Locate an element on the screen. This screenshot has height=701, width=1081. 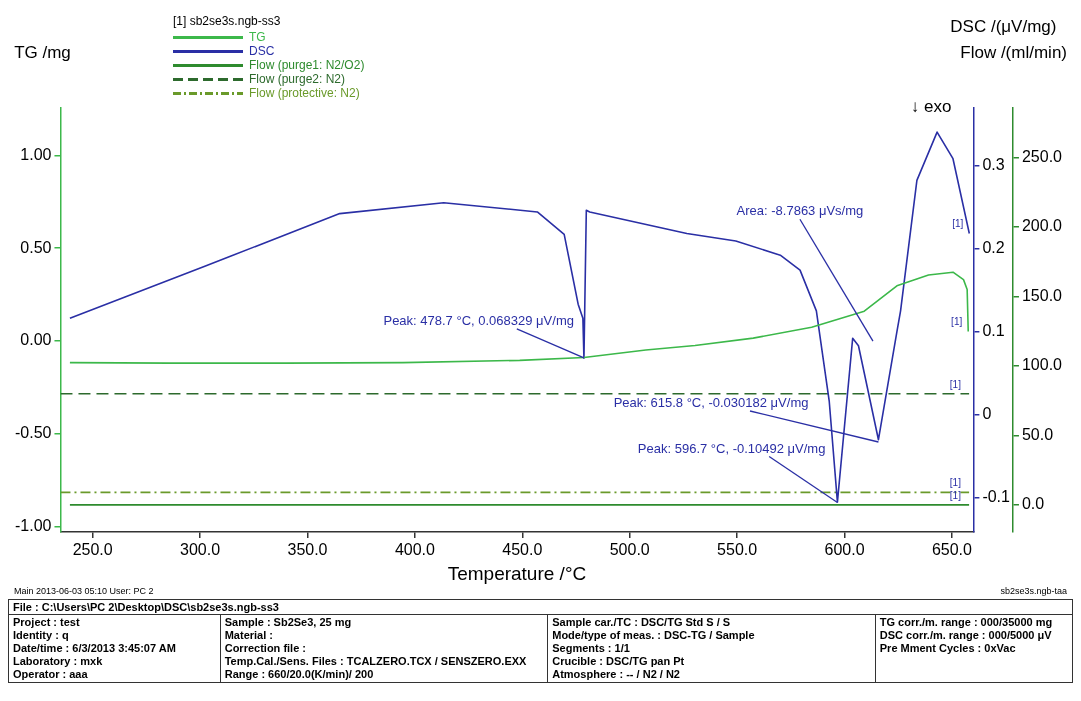
y3-axis-title: Flow /(ml/min) is located at coordinates (1013, 52).